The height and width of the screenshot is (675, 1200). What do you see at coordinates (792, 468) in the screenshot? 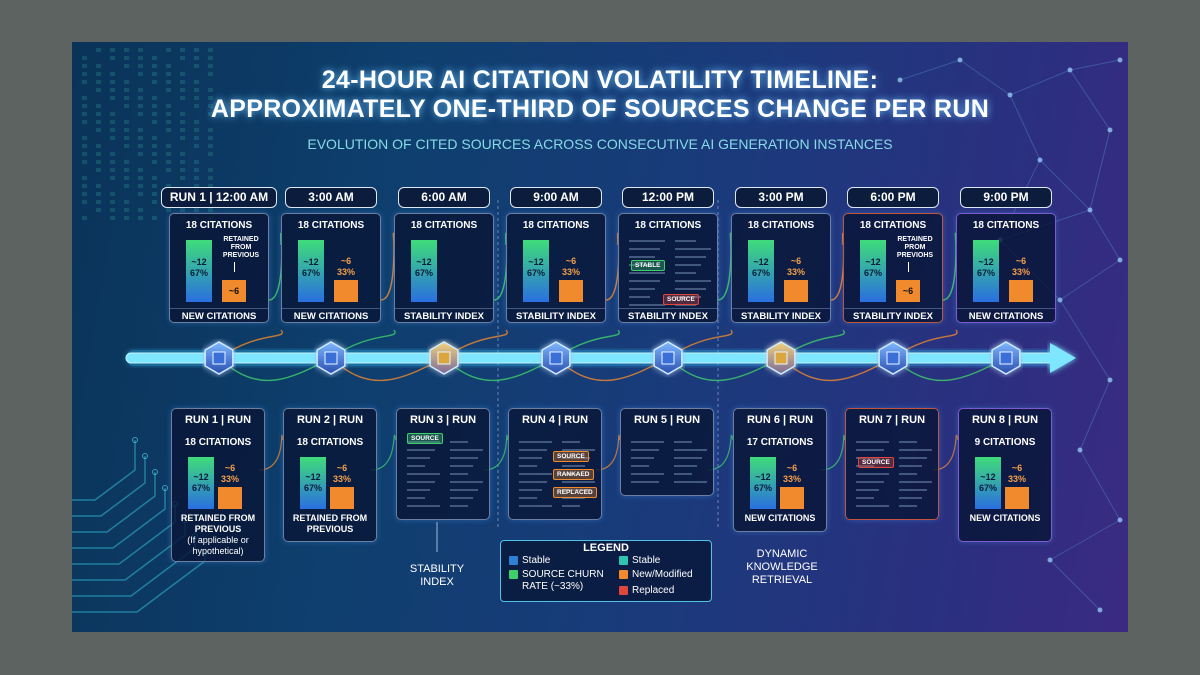
I see `new-label: ~6` at bounding box center [792, 468].